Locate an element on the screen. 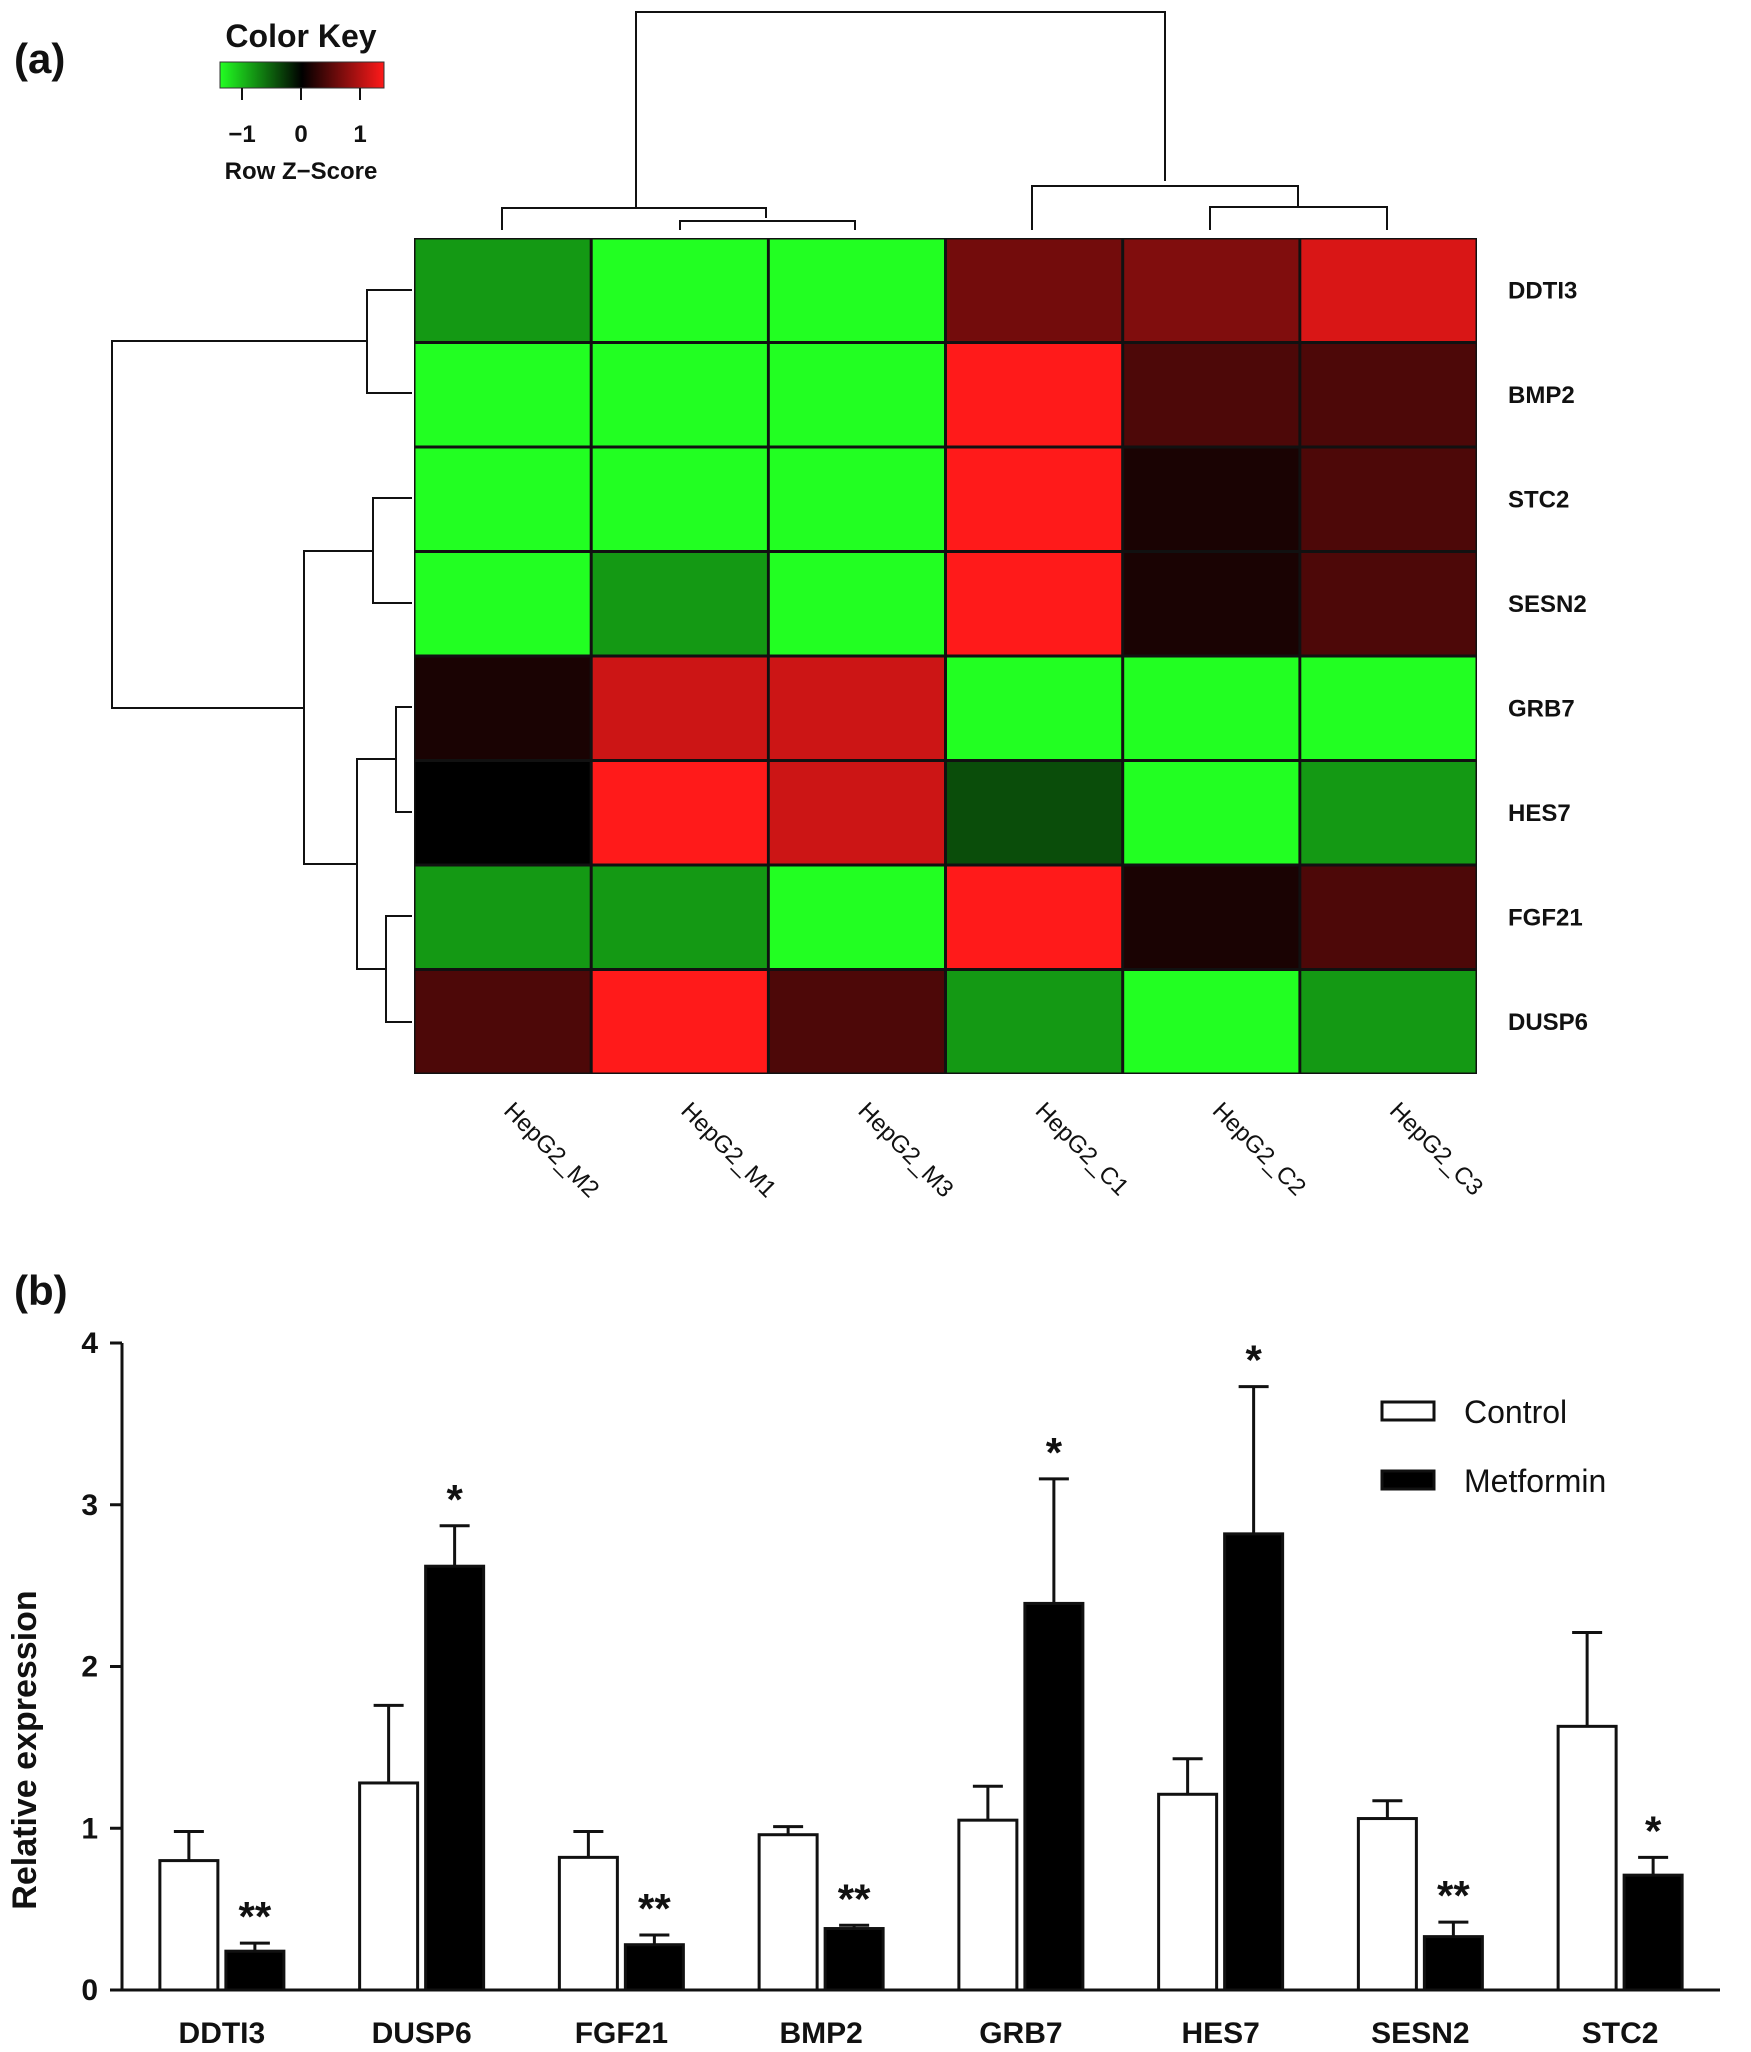  heatmap-cell-hes7-hepg2-m3 is located at coordinates (856, 813).